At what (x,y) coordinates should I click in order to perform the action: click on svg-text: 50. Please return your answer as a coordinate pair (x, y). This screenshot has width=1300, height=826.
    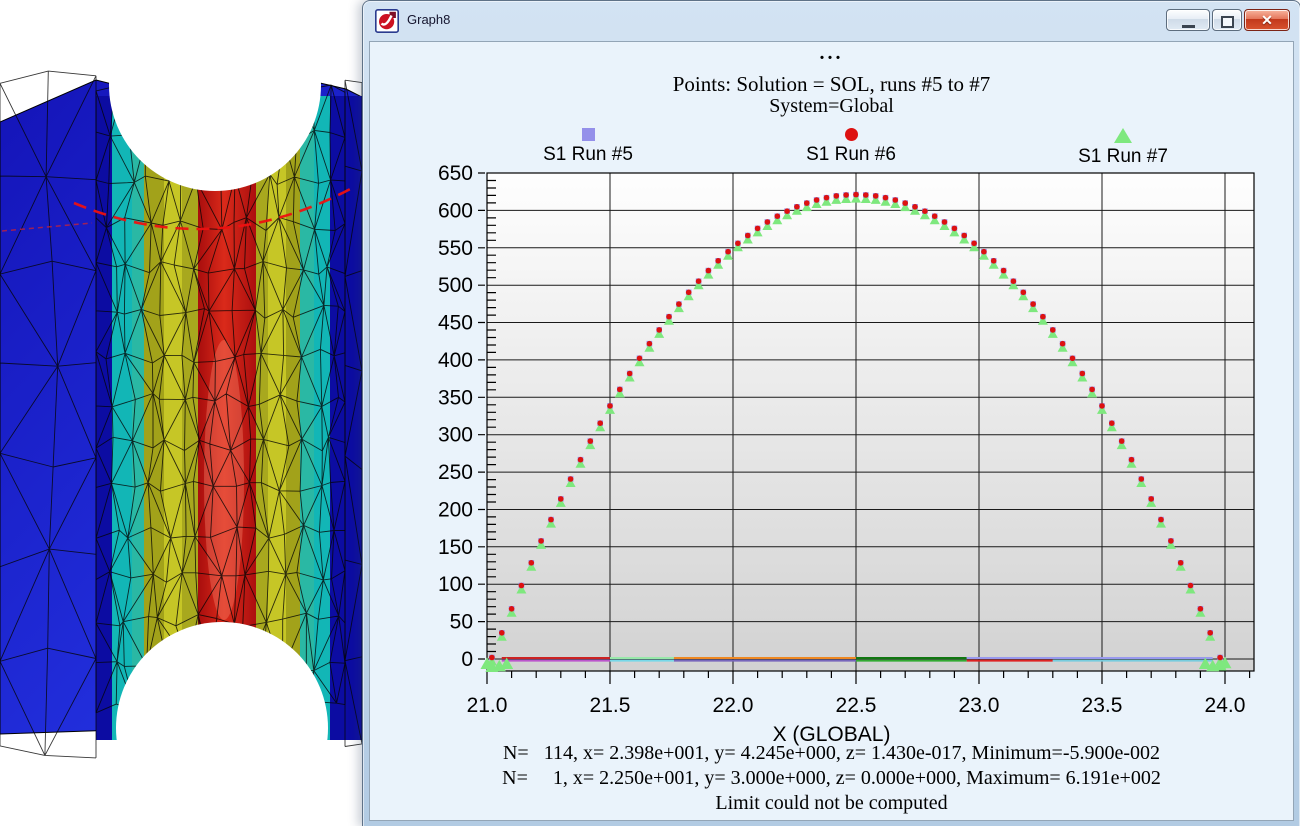
    Looking at the image, I should click on (461, 622).